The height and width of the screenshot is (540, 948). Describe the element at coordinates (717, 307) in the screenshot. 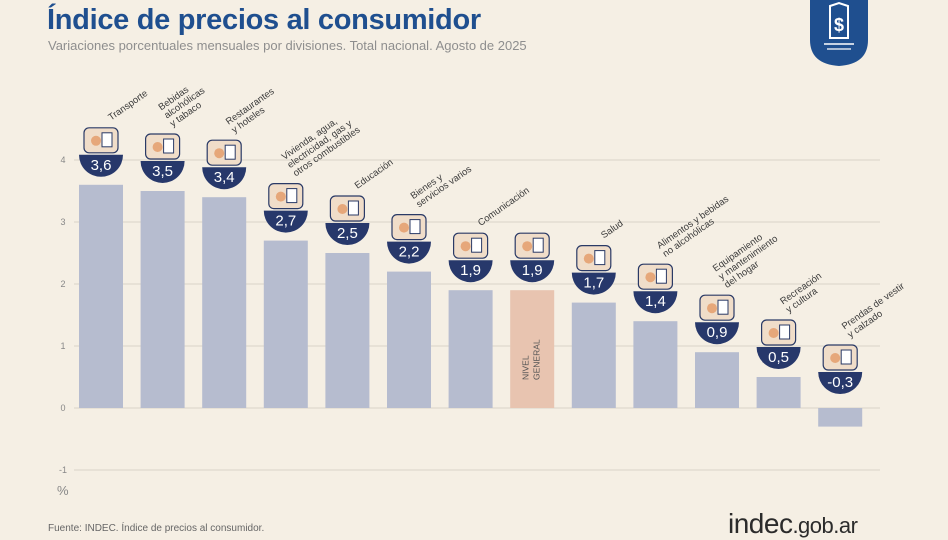

I see `stove-icon` at that location.